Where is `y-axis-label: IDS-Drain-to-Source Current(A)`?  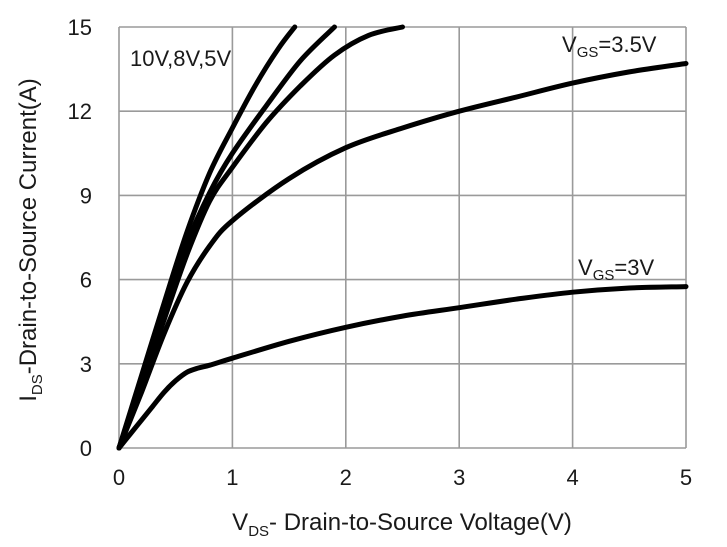
y-axis-label: IDS-Drain-to-Source Current(A) is located at coordinates (30, 240).